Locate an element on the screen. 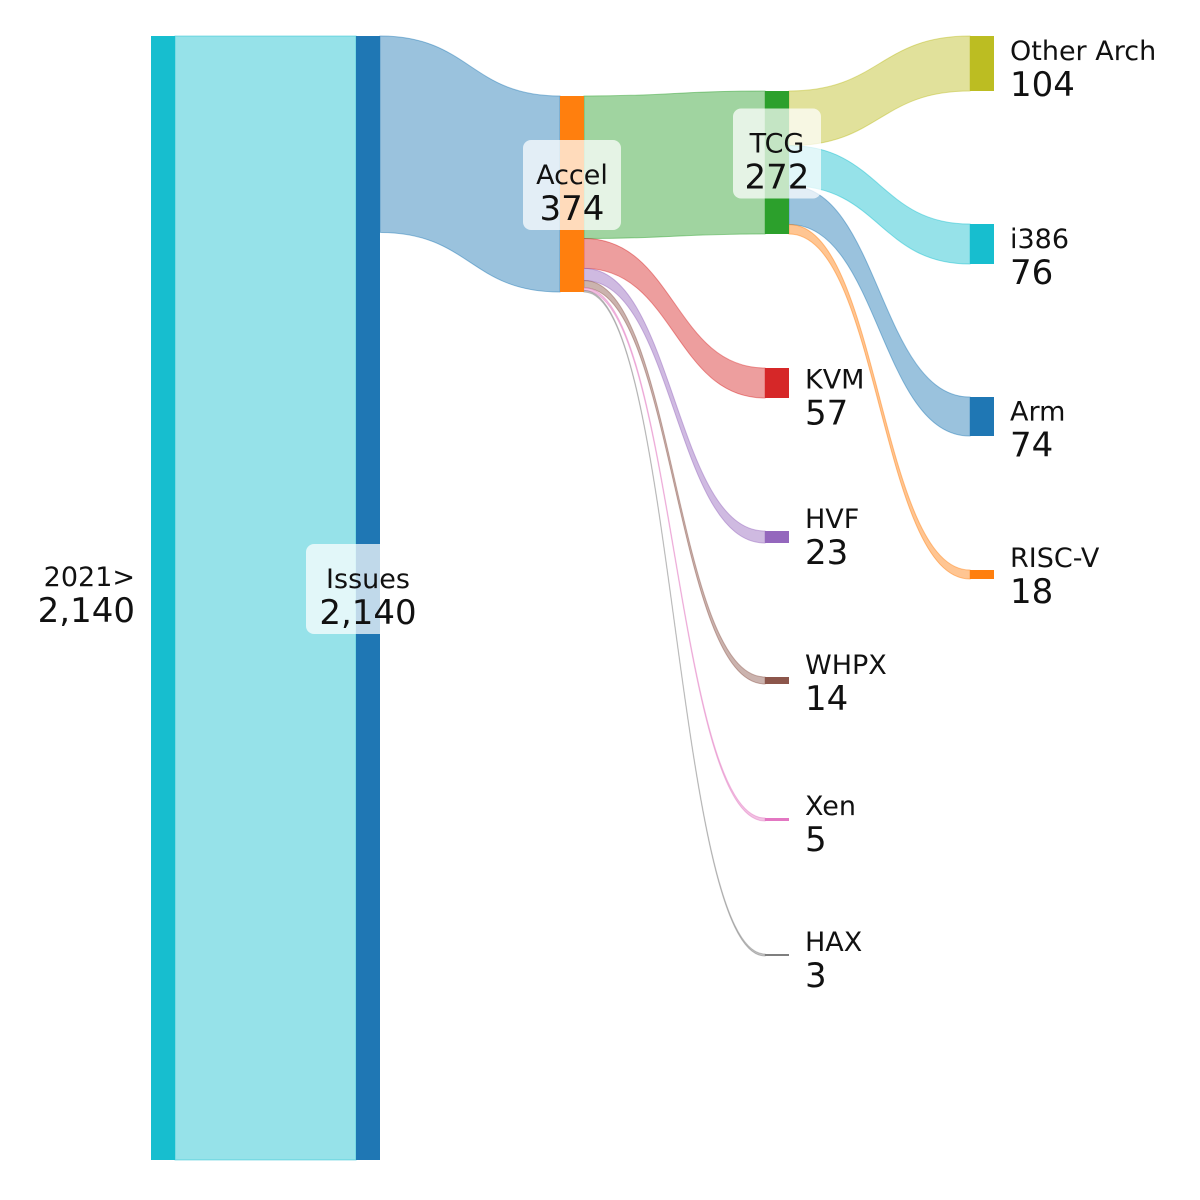  label-value-other_arch: 104 is located at coordinates (1042, 85).